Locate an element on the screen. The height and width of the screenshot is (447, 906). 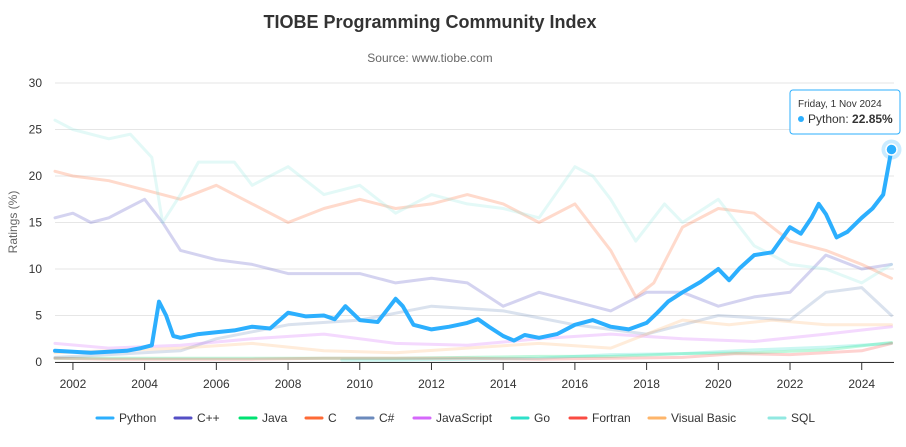
legend-label: JavaScript is located at coordinates (464, 418).